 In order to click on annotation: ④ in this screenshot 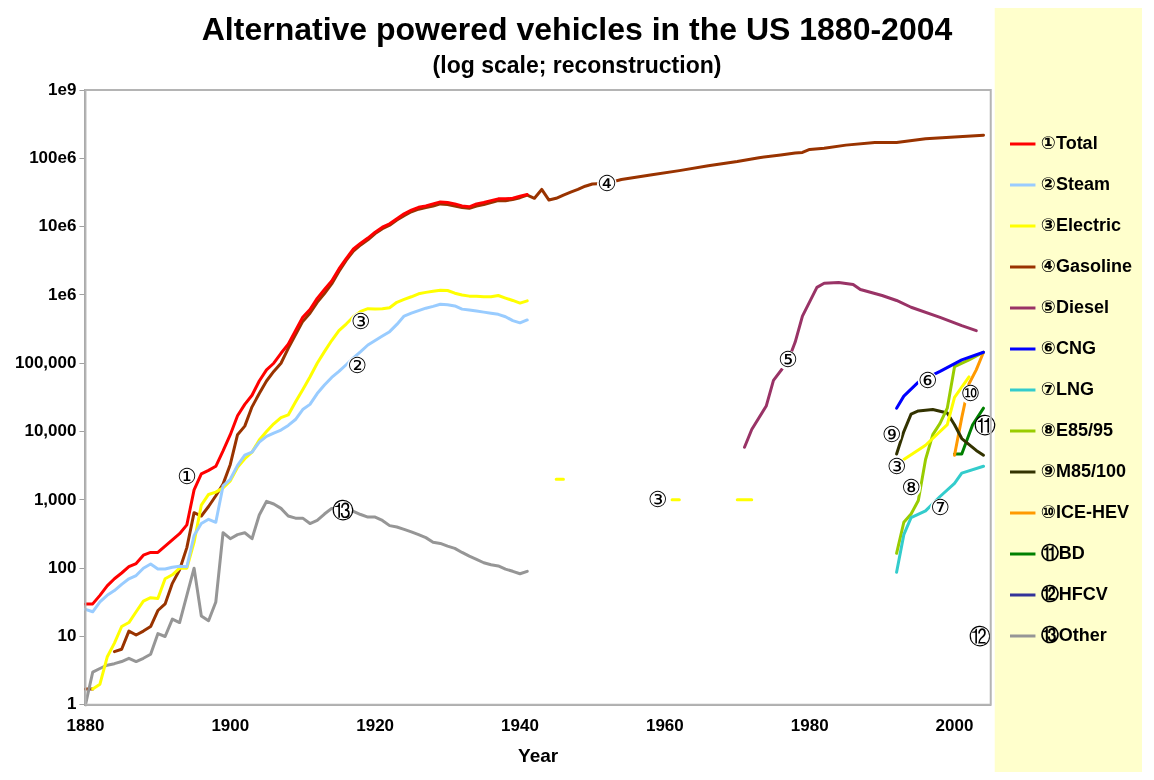, I will do `click(607, 184)`.